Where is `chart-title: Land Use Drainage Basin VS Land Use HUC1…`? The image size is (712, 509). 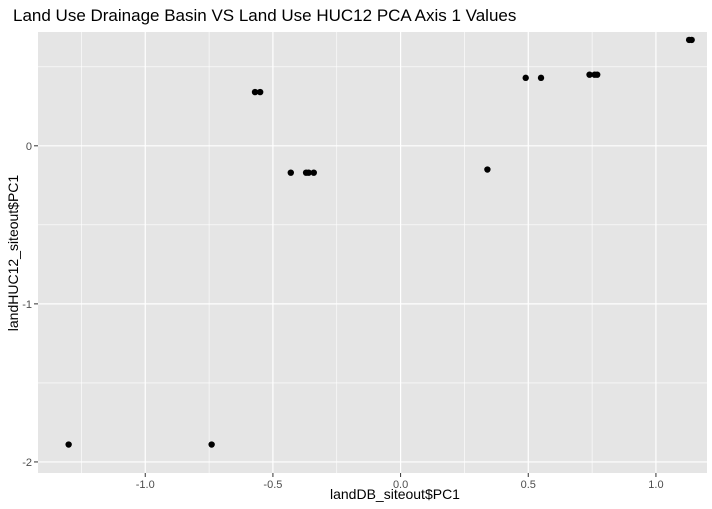
chart-title: Land Use Drainage Basin VS Land Use HUC1… is located at coordinates (264, 15).